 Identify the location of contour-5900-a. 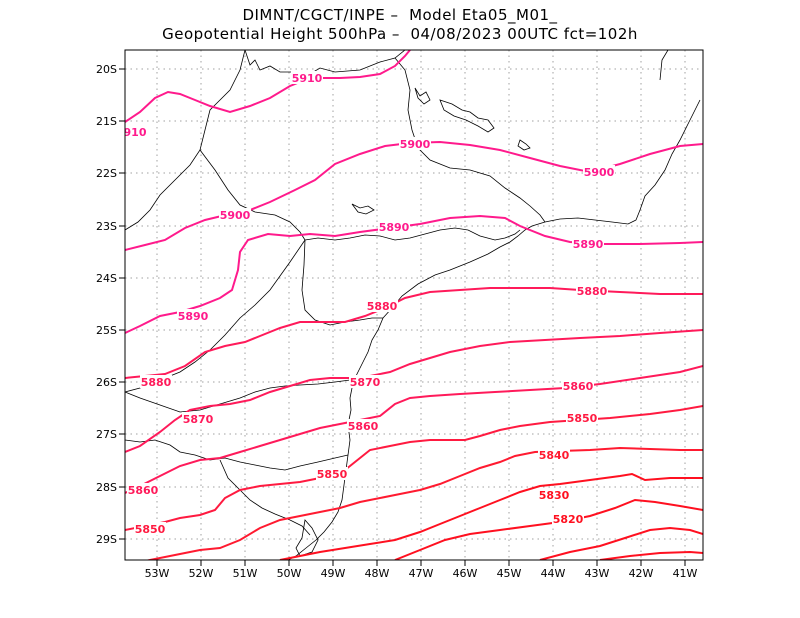
(414, 195).